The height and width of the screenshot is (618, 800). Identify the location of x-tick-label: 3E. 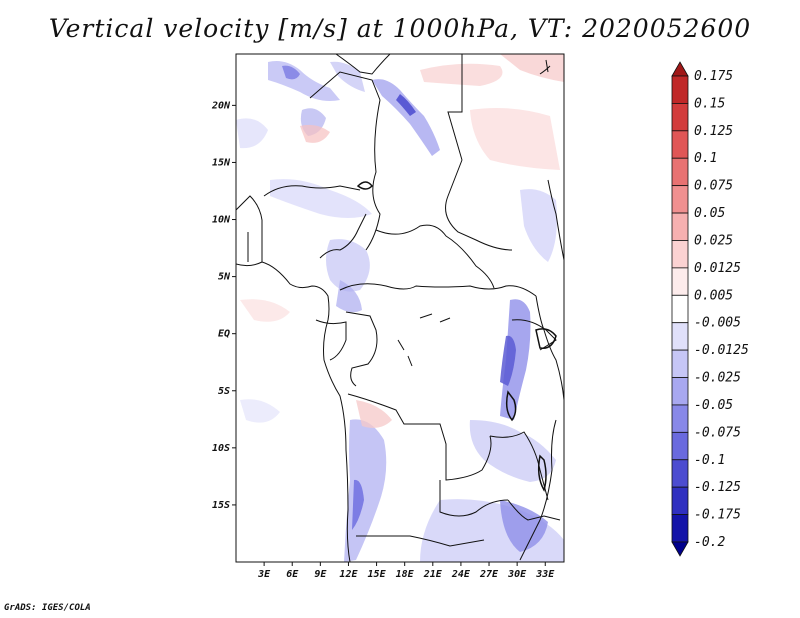
(264, 574).